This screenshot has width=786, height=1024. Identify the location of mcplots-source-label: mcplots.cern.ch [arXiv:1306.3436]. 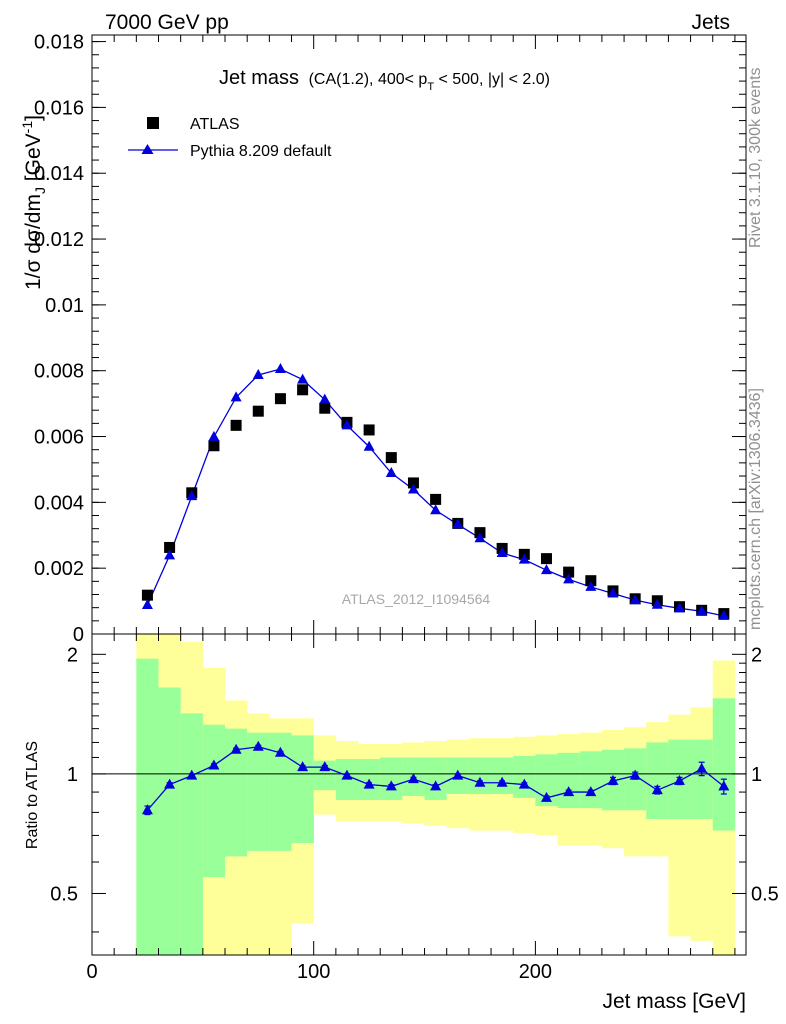
(755, 509).